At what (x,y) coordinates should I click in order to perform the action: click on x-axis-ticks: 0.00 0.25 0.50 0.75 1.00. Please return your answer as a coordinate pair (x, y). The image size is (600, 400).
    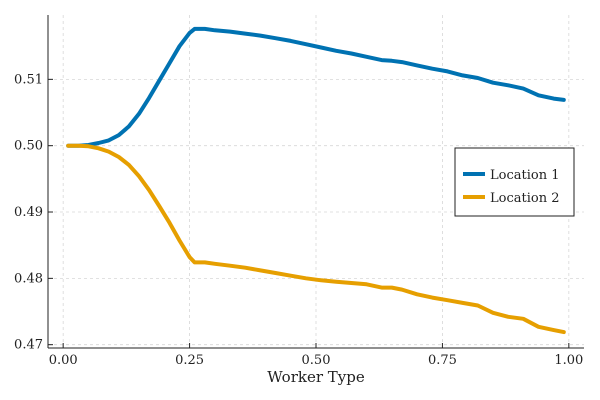
    Looking at the image, I should click on (316, 355).